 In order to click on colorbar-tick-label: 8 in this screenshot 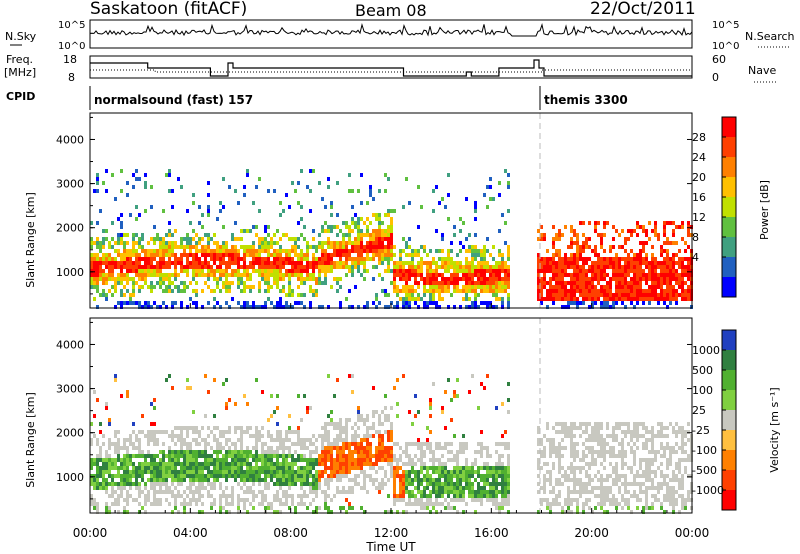, I will do `click(695, 237)`.